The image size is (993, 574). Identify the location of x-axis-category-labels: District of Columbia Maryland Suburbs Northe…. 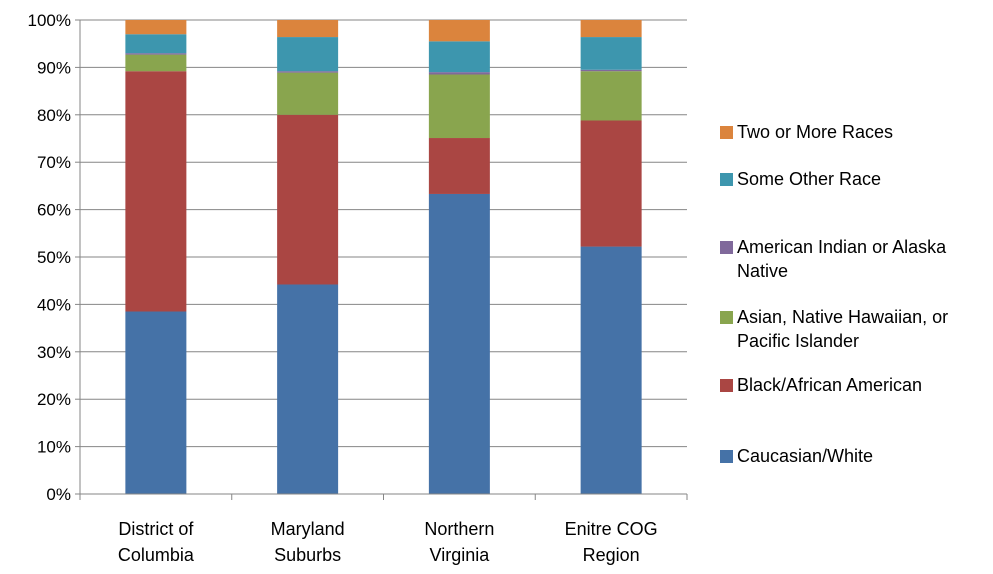
(388, 542).